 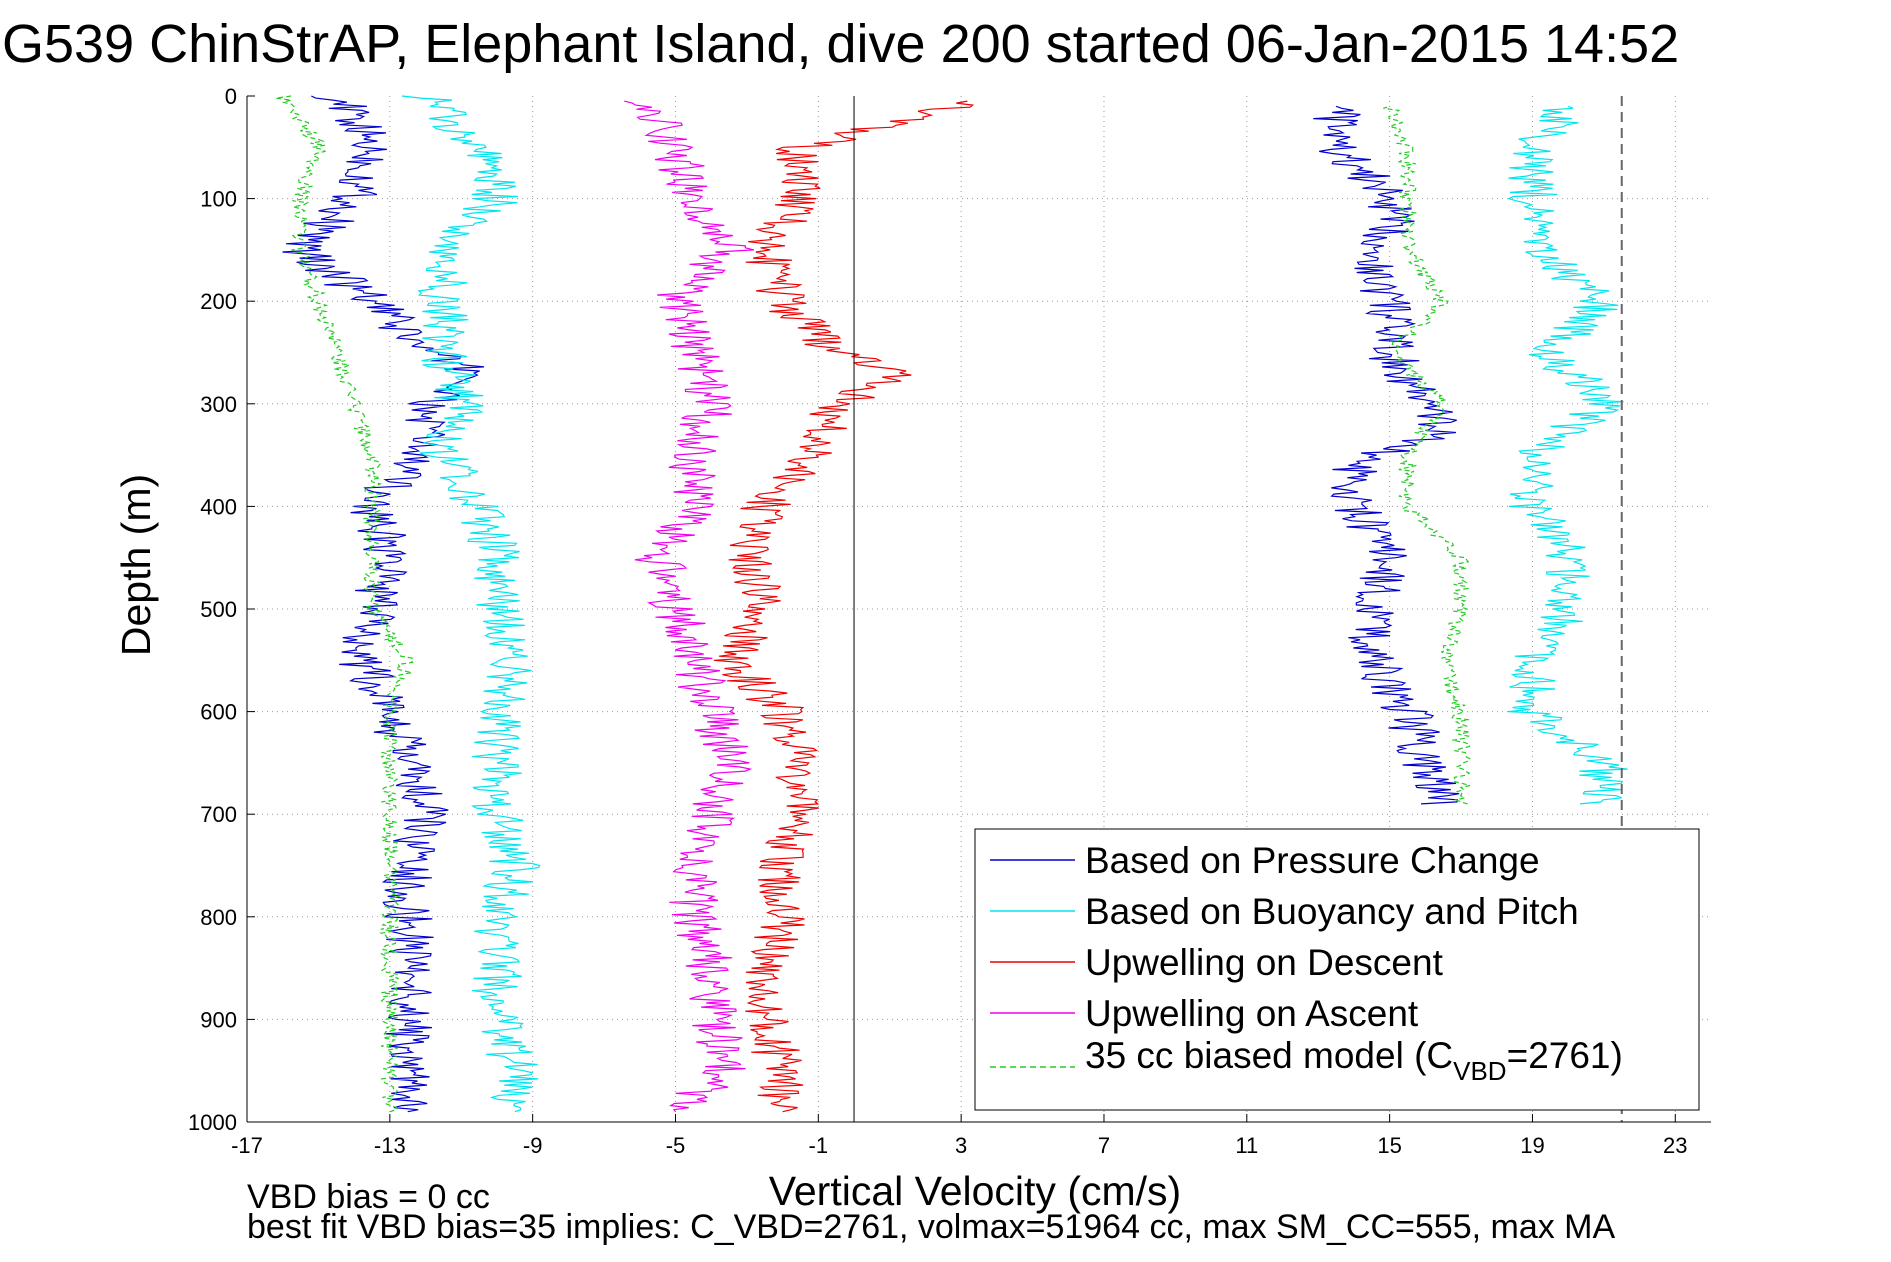 What do you see at coordinates (218, 917) in the screenshot?
I see `y-tick-label: 800` at bounding box center [218, 917].